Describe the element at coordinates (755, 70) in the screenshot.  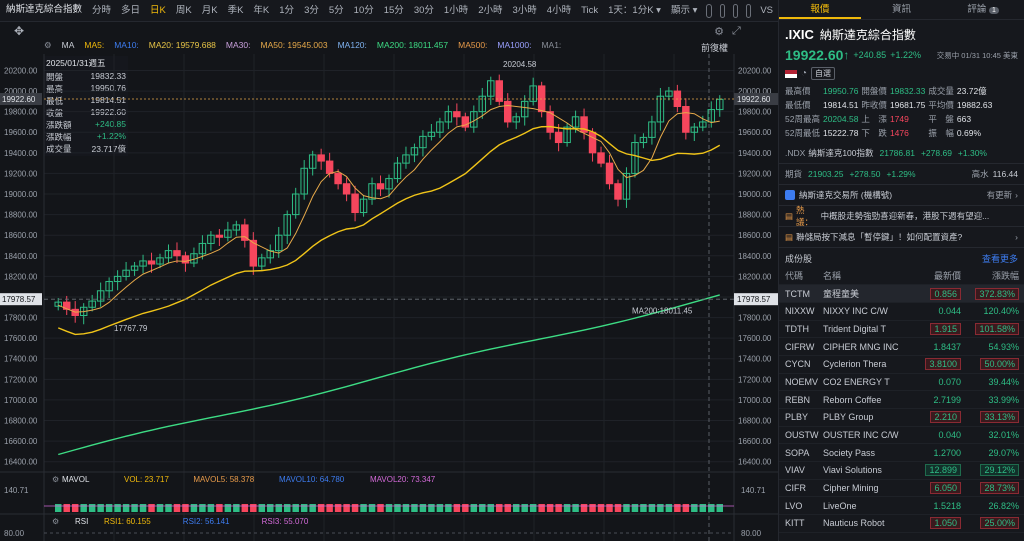
I see `price-tick: 20200.00` at that location.